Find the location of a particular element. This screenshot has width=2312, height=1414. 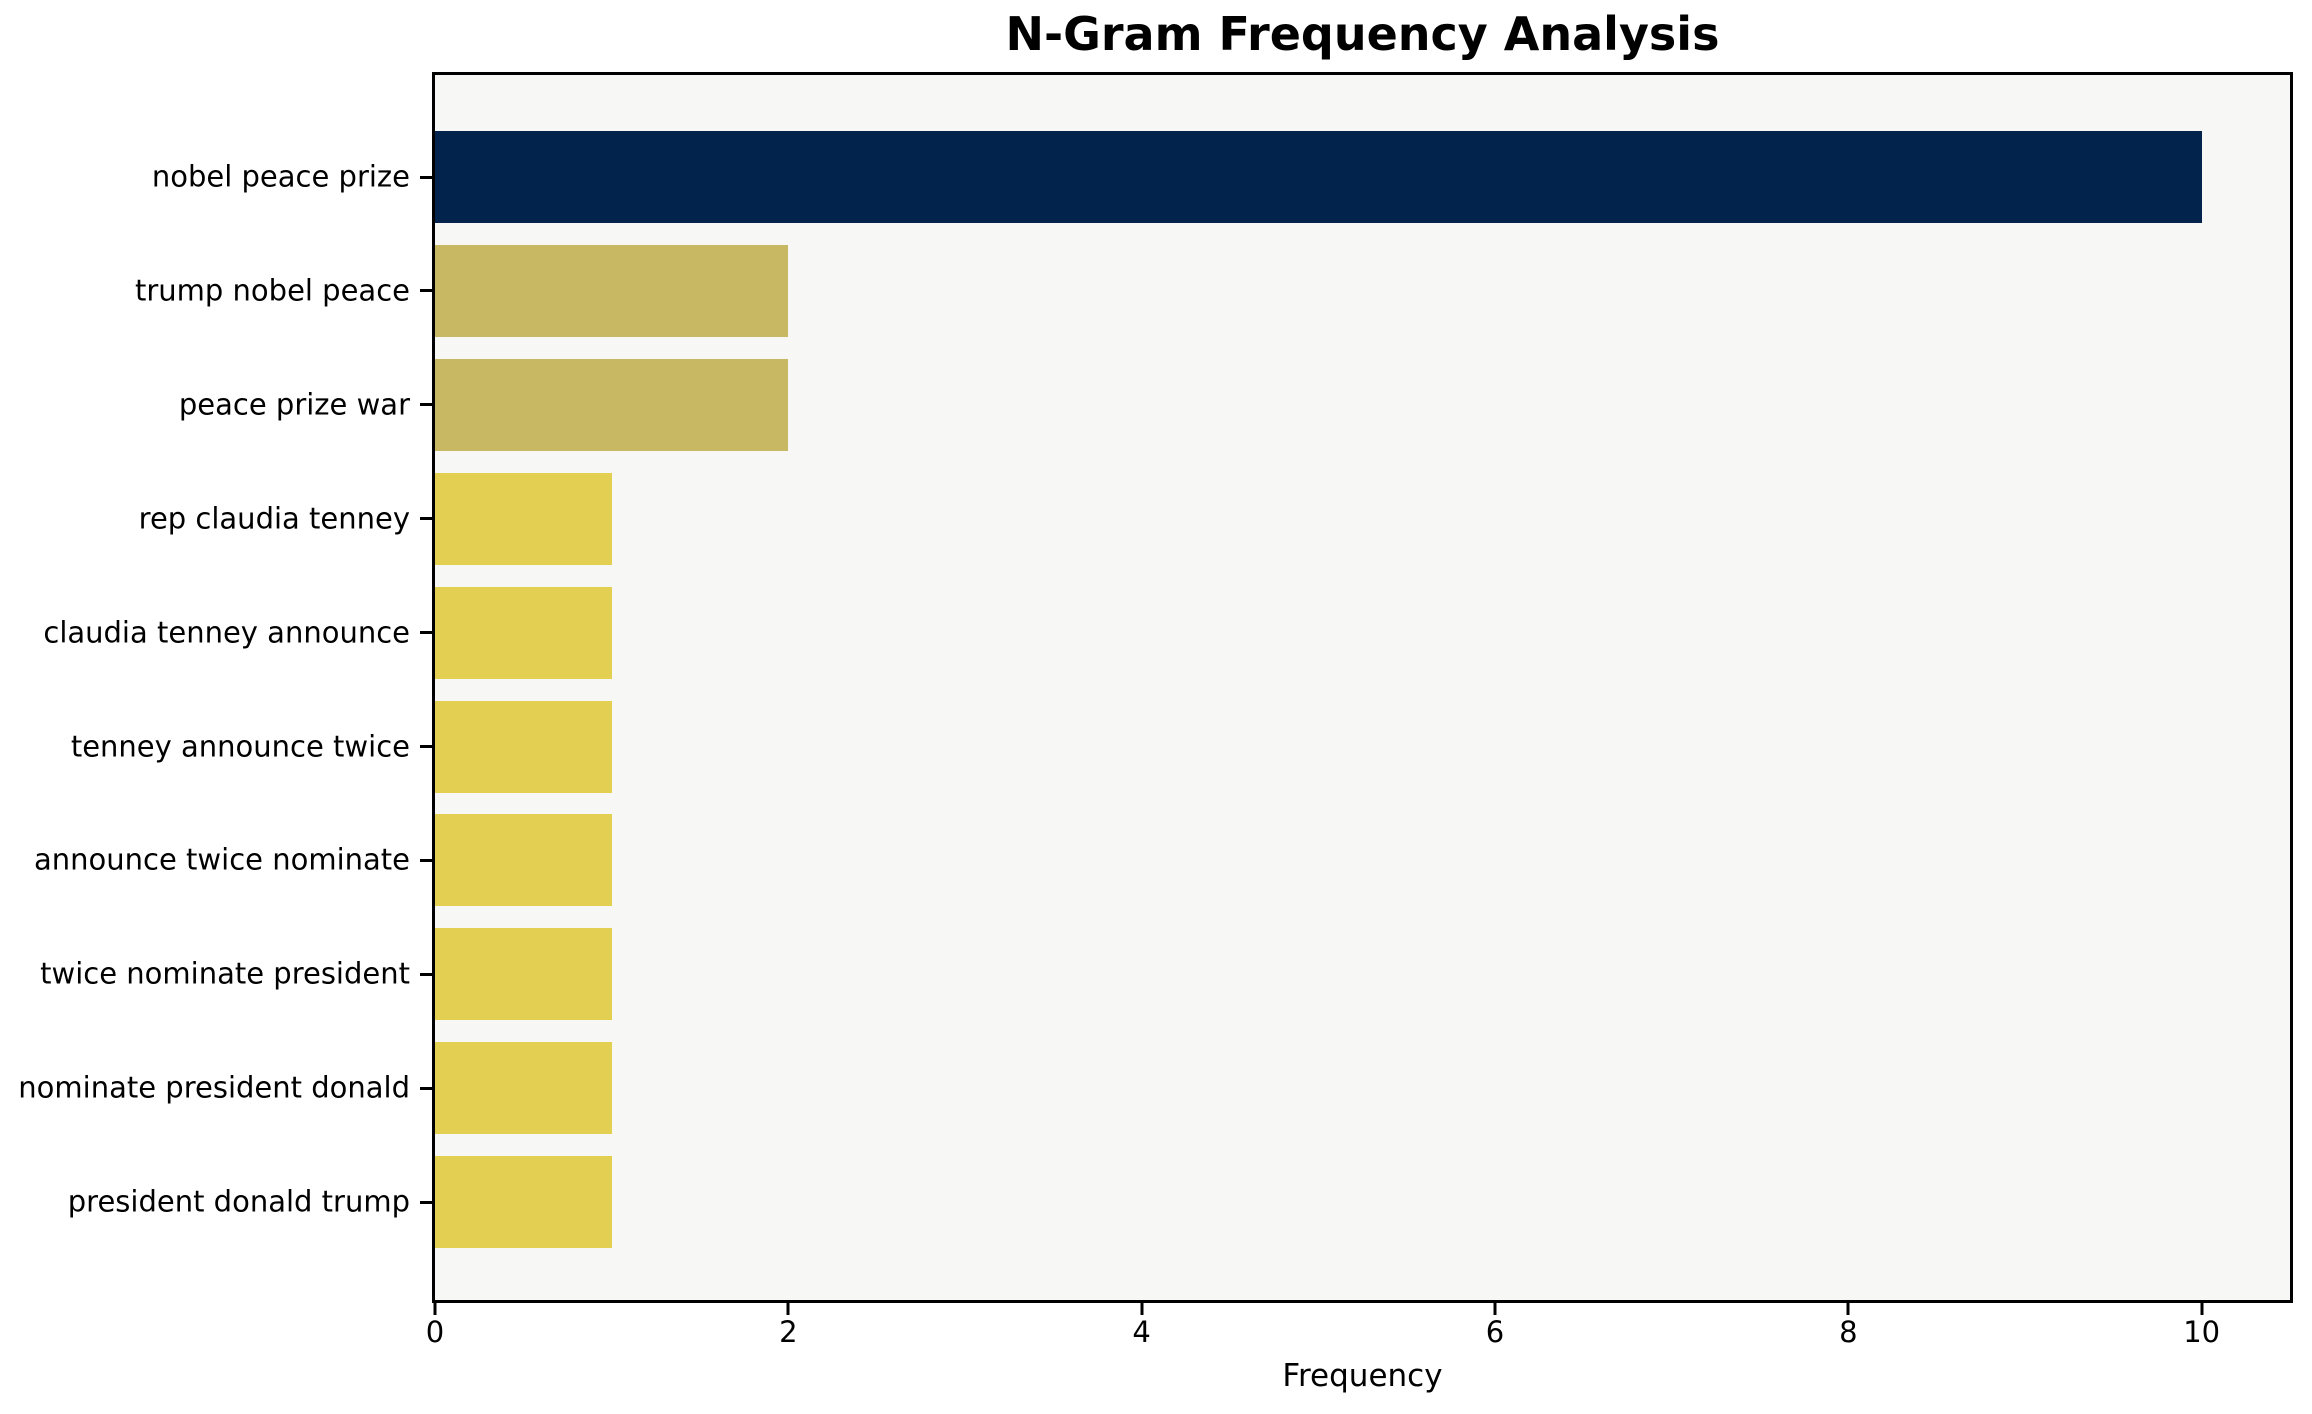

y-axis-label: announce twice nominate is located at coordinates (222, 859).